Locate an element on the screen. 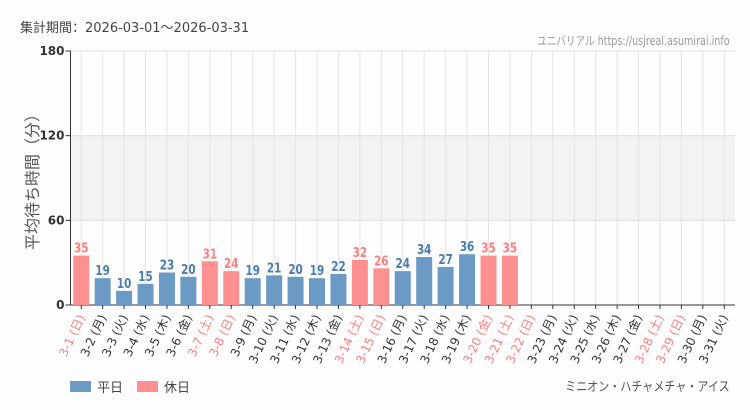 Image resolution: width=750 pixels, height=410 pixels. legend-holiday-label: 休日 is located at coordinates (177, 388).